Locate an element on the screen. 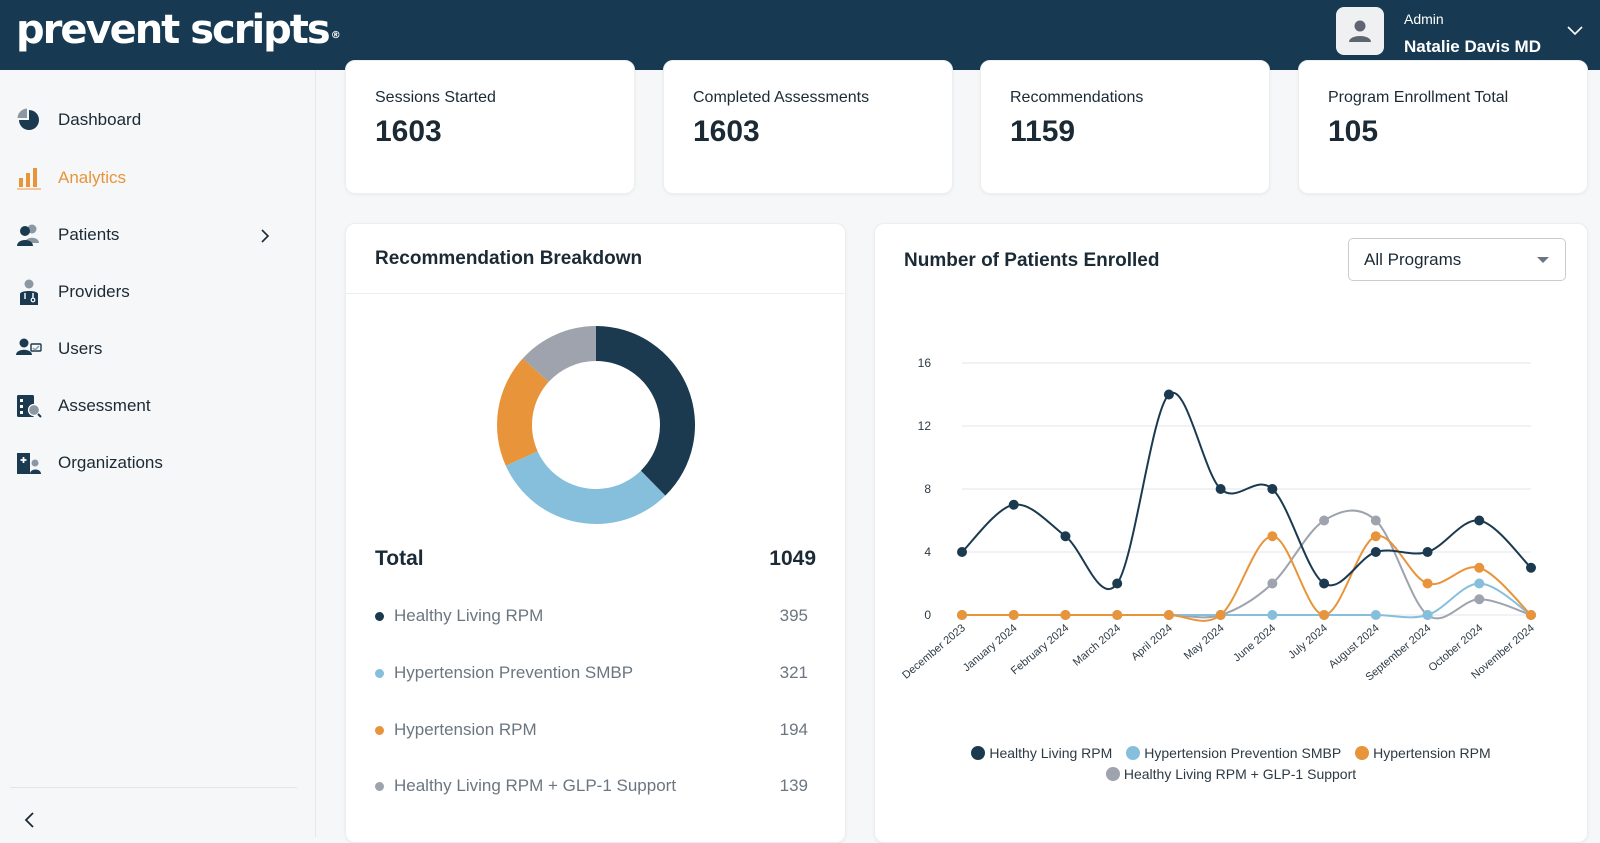 This screenshot has height=843, width=1600. chart-legend-item: Hypertension RPM is located at coordinates (1423, 753).